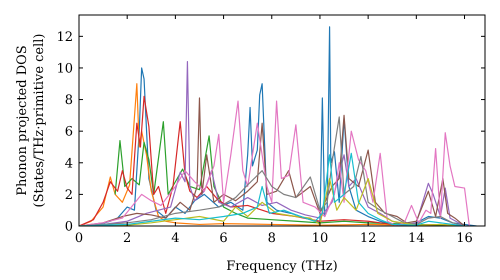  What do you see at coordinates (68, 195) in the screenshot?
I see `y-tick-label: 2` at bounding box center [68, 195].